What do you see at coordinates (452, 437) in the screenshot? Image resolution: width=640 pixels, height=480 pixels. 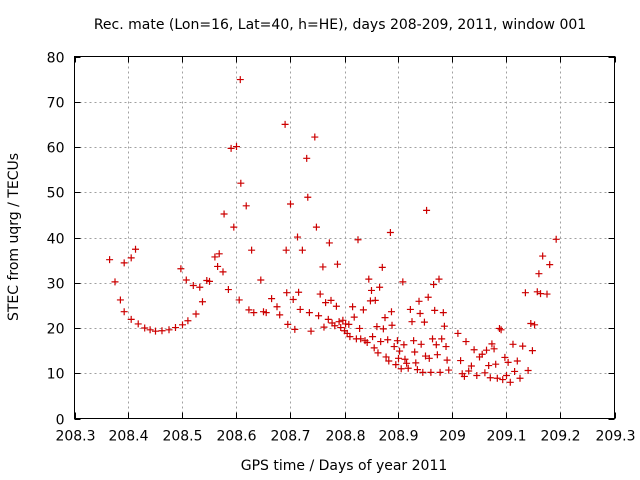 I see `x-tick-label: 209` at bounding box center [452, 437].